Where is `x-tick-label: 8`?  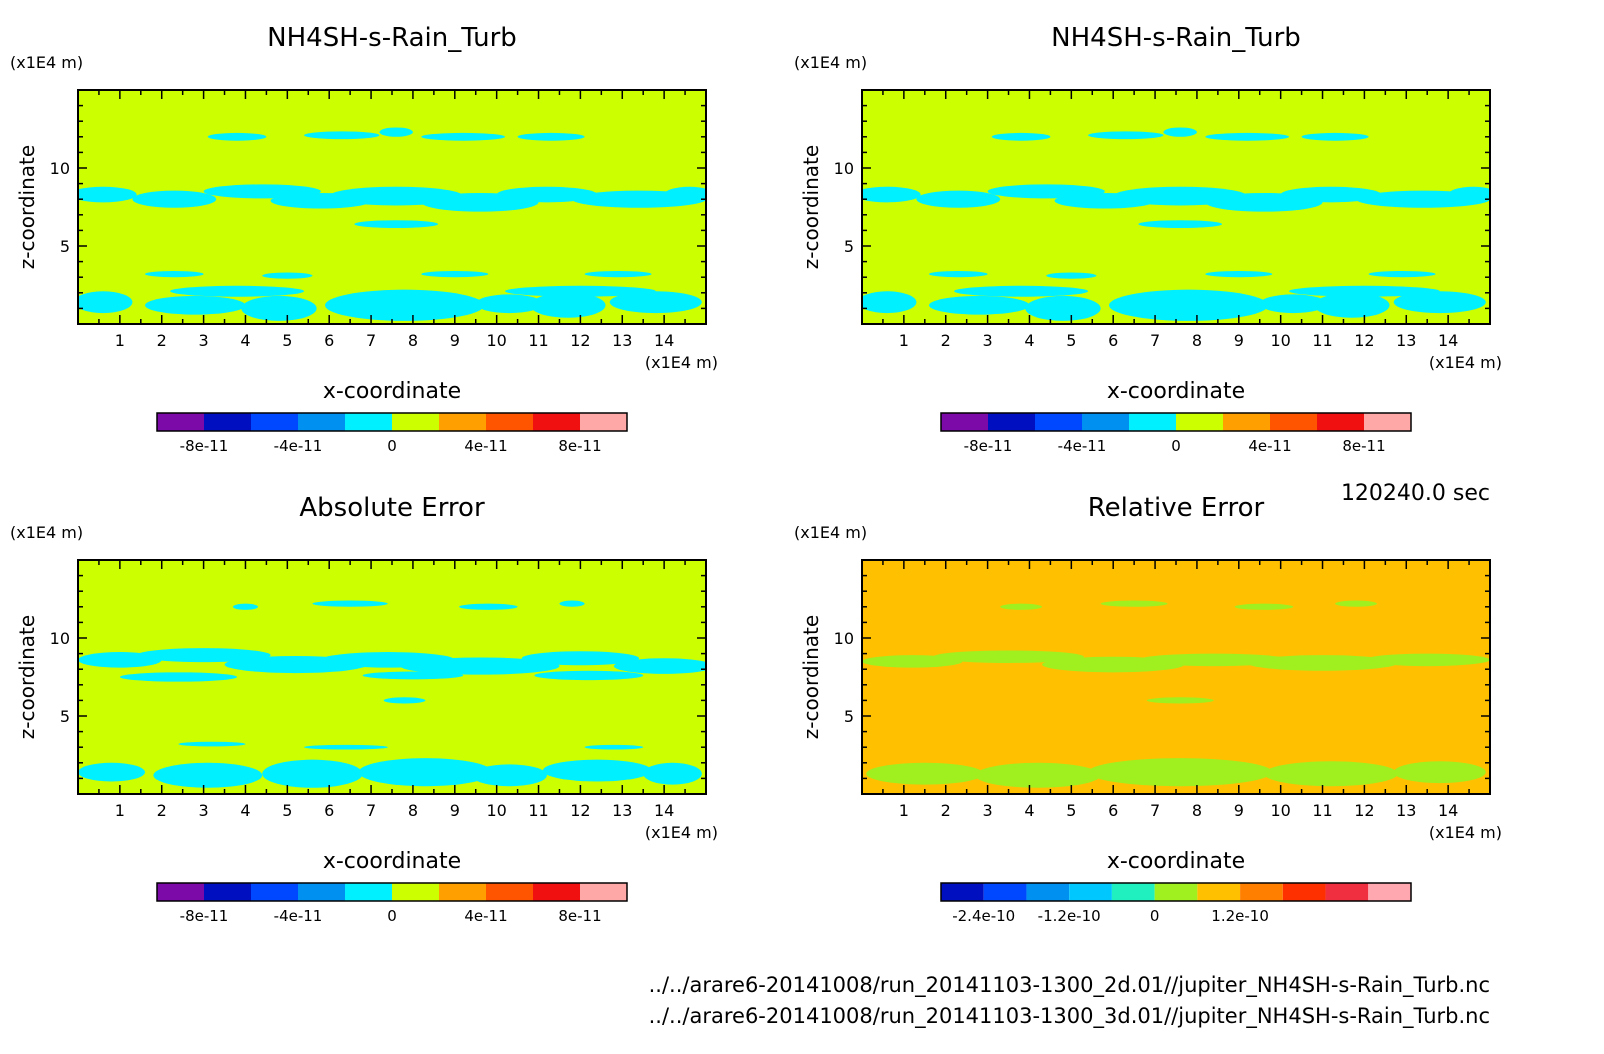 x-tick-label: 8 is located at coordinates (1197, 340).